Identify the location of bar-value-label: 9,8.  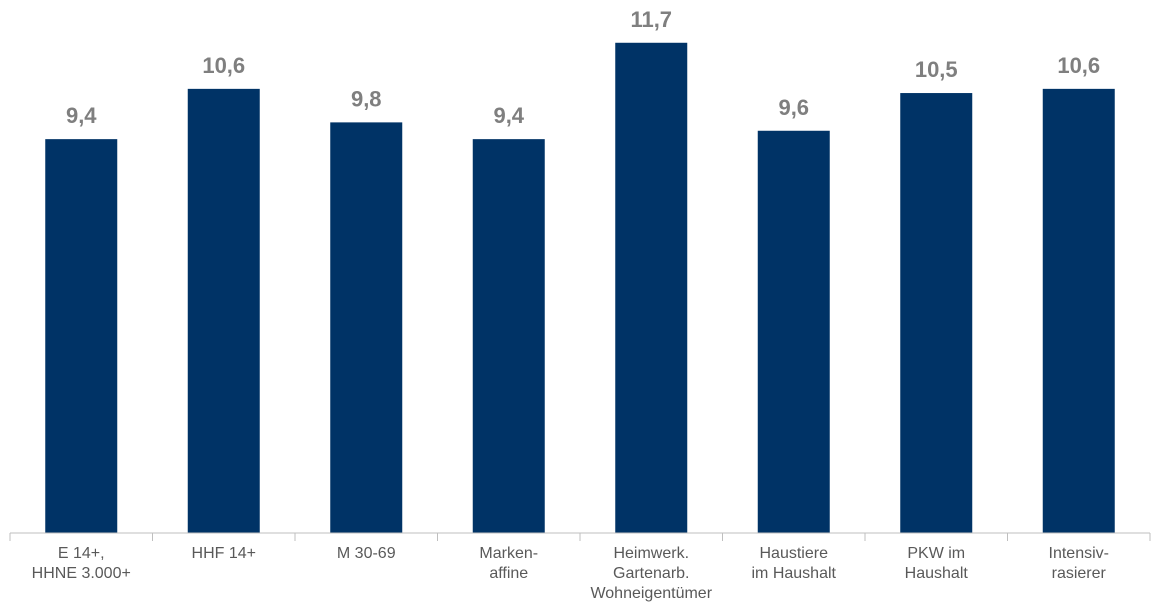
(366, 98).